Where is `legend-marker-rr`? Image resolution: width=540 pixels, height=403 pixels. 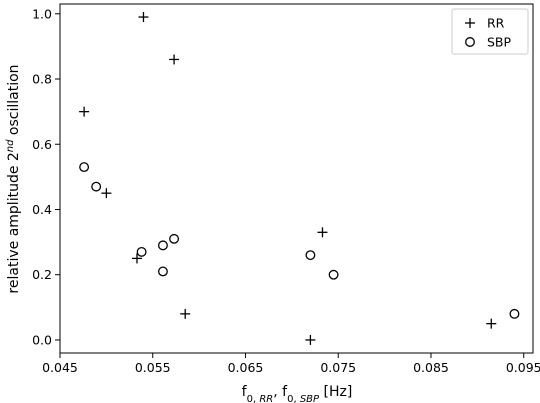
legend-marker-rr is located at coordinates (470, 23).